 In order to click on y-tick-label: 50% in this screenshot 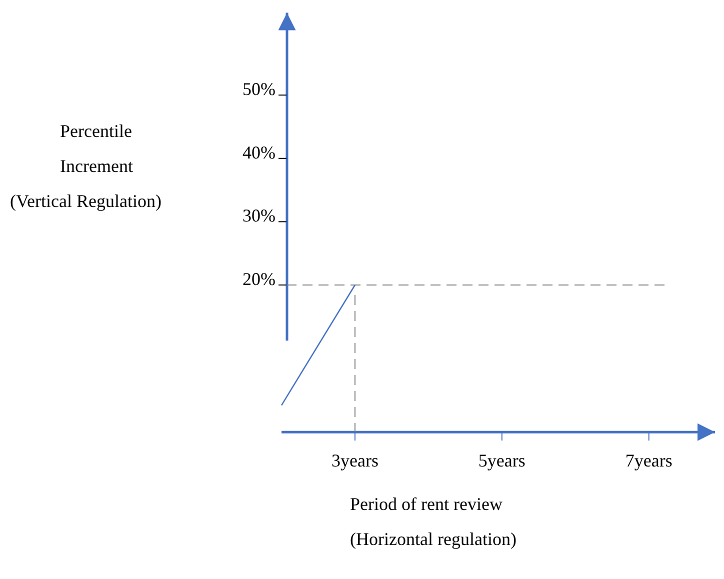, I will do `click(259, 89)`.